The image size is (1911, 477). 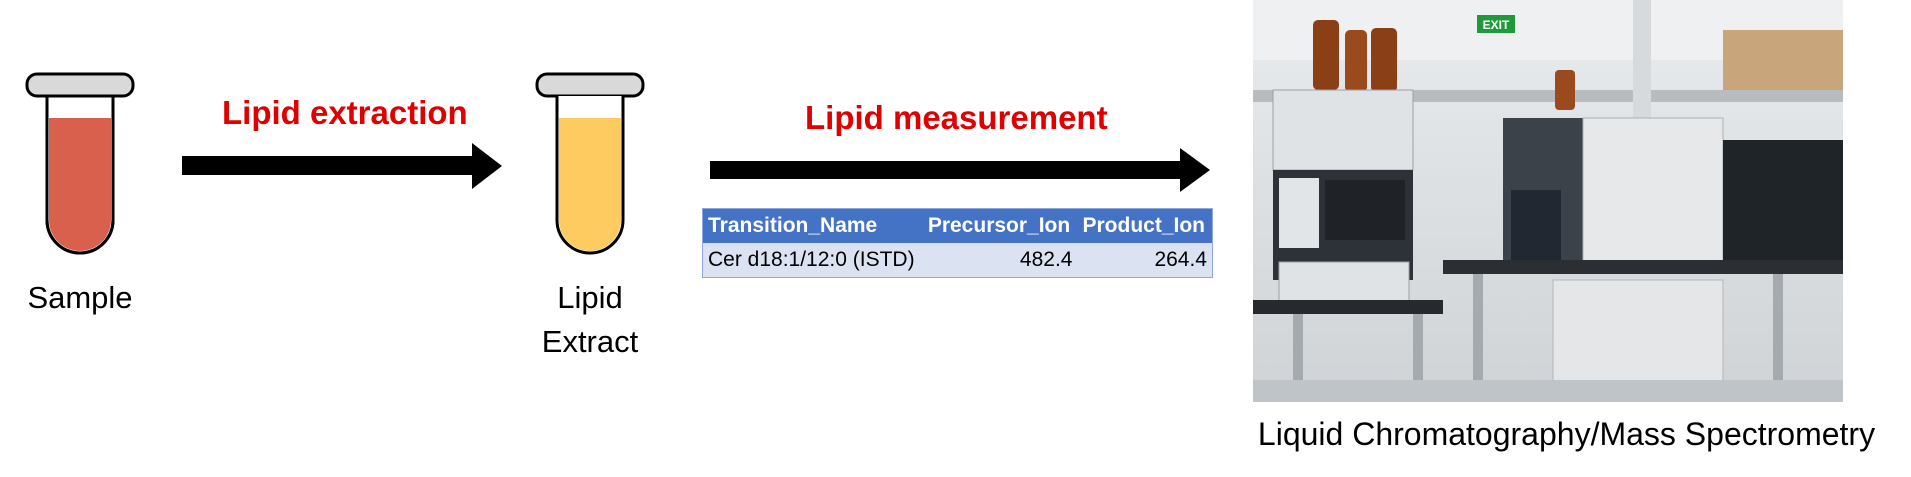 I want to click on cell-transition-name: Cer d18:1/12:0 (ISTD), so click(x=812, y=260).